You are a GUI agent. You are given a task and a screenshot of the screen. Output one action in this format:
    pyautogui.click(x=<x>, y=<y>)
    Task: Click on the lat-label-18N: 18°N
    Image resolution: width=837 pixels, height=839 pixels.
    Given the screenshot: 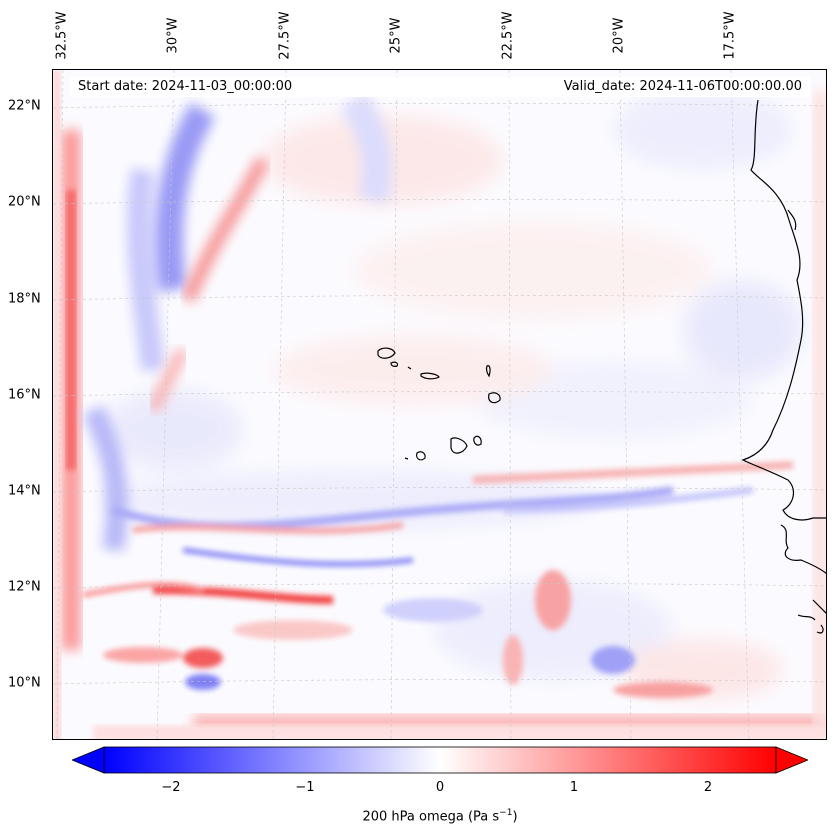 What is the action you would take?
    pyautogui.click(x=24, y=299)
    